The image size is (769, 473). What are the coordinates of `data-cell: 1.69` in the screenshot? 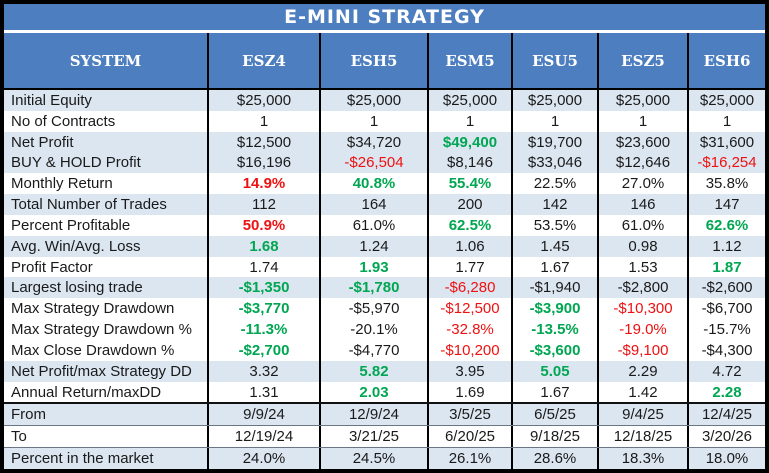 It's located at (469, 392).